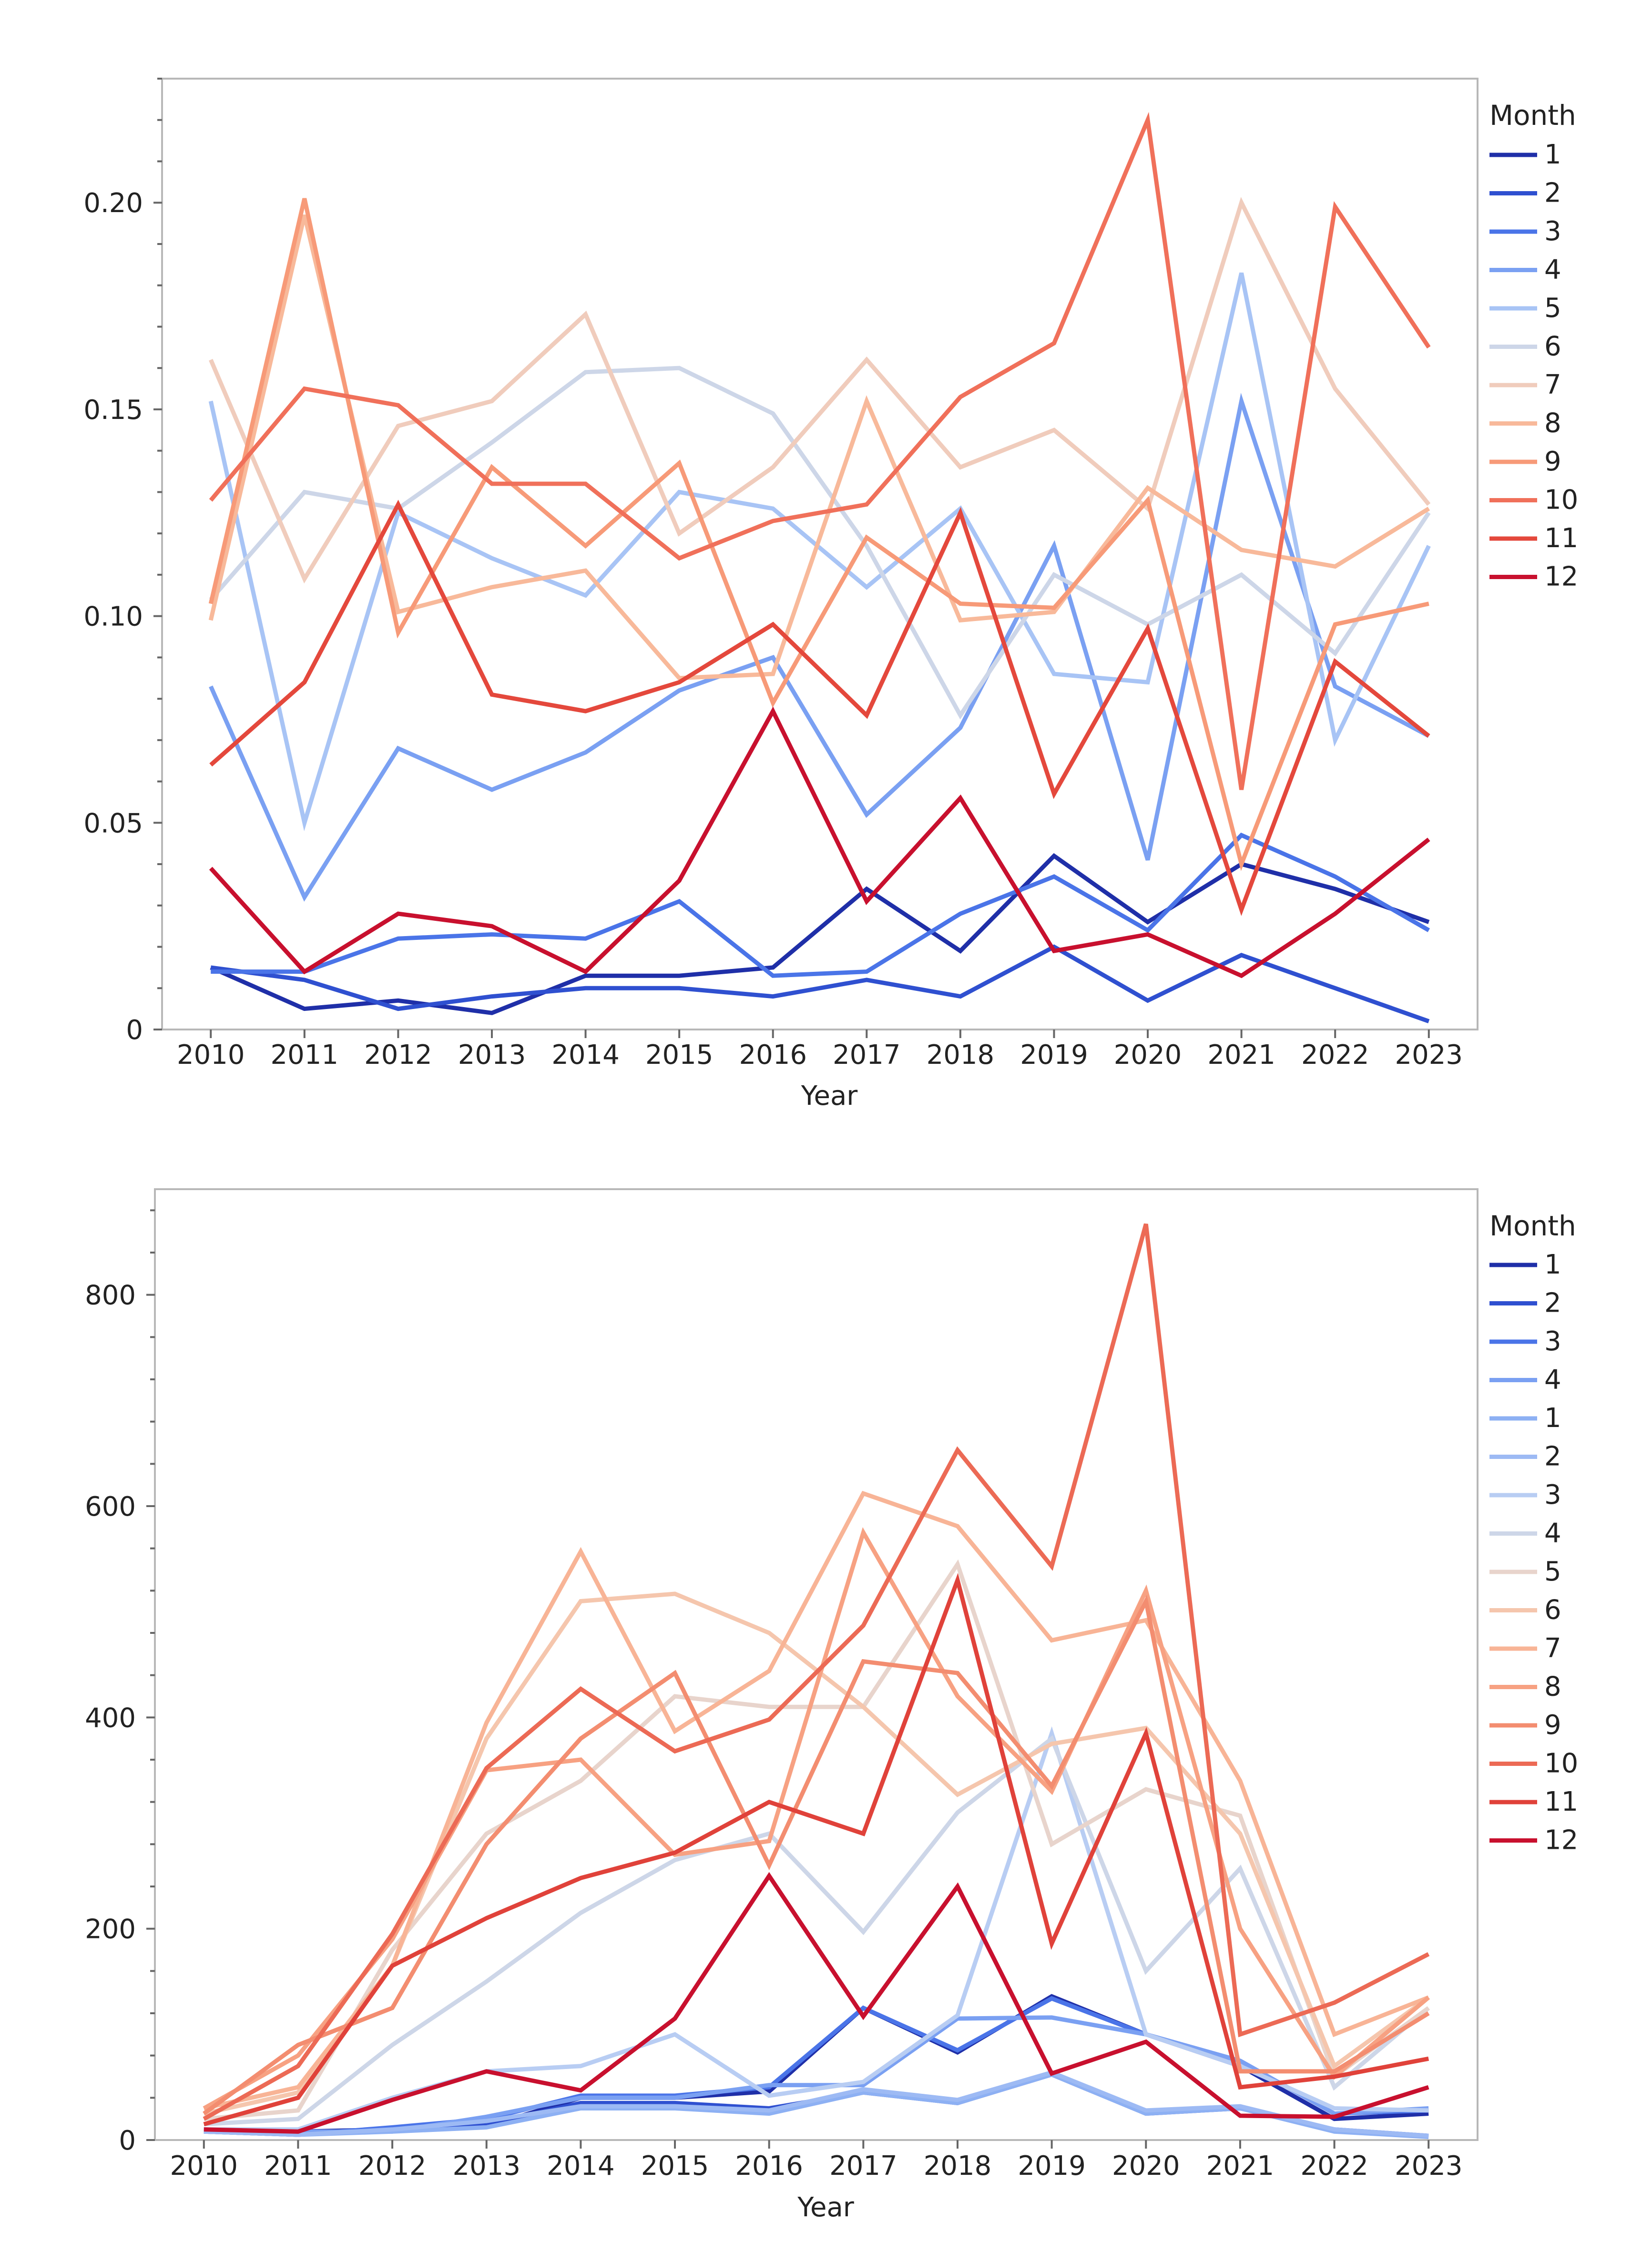  What do you see at coordinates (113, 616) in the screenshot?
I see `y-tick-label: 0.10` at bounding box center [113, 616].